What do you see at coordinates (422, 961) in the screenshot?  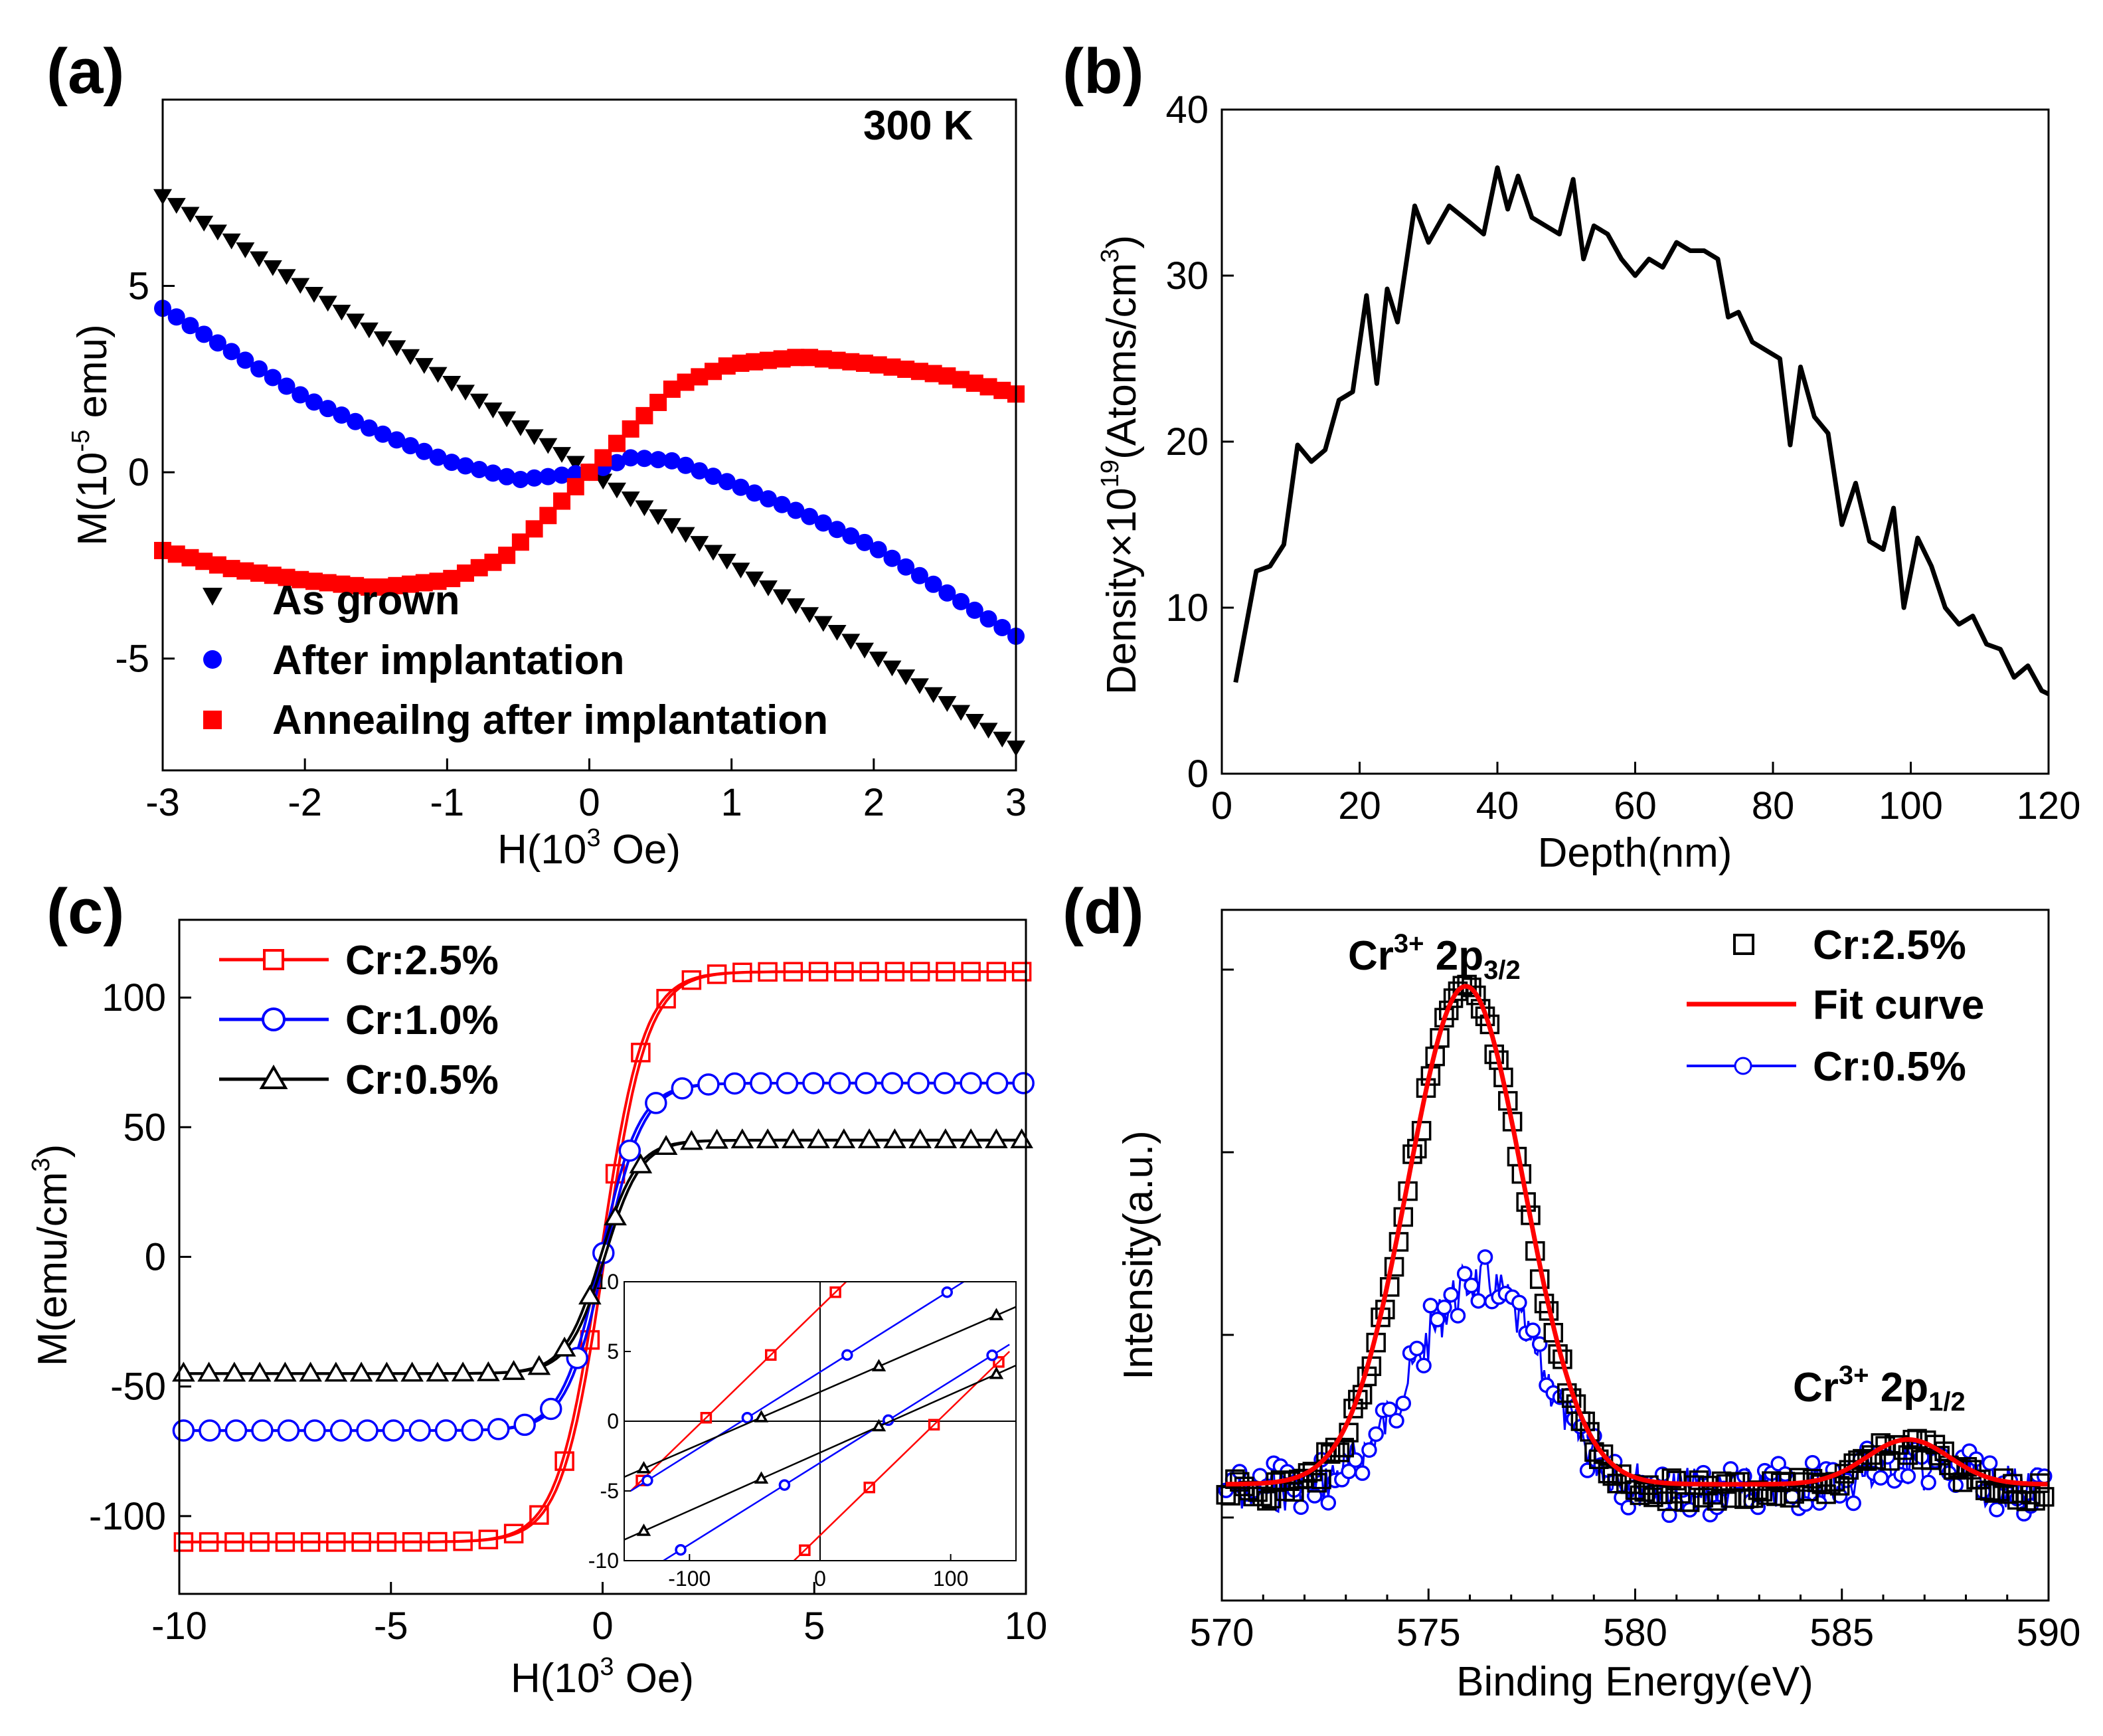 I see `legend-label-cr25: Cr:2.5%` at bounding box center [422, 961].